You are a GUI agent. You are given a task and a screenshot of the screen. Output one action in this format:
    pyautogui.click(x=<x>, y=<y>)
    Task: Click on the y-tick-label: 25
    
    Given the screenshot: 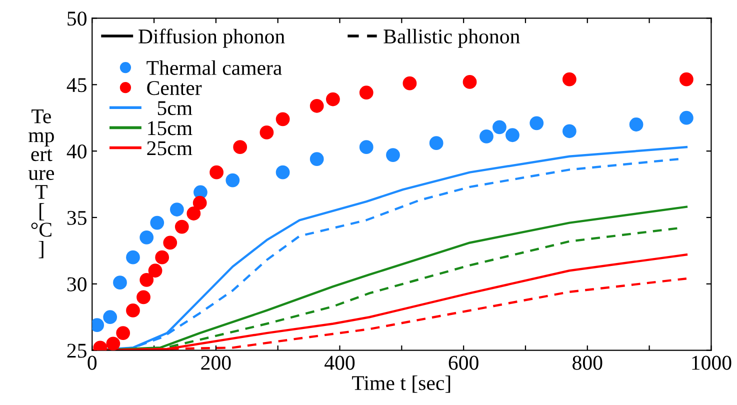 What is the action you would take?
    pyautogui.click(x=76, y=351)
    